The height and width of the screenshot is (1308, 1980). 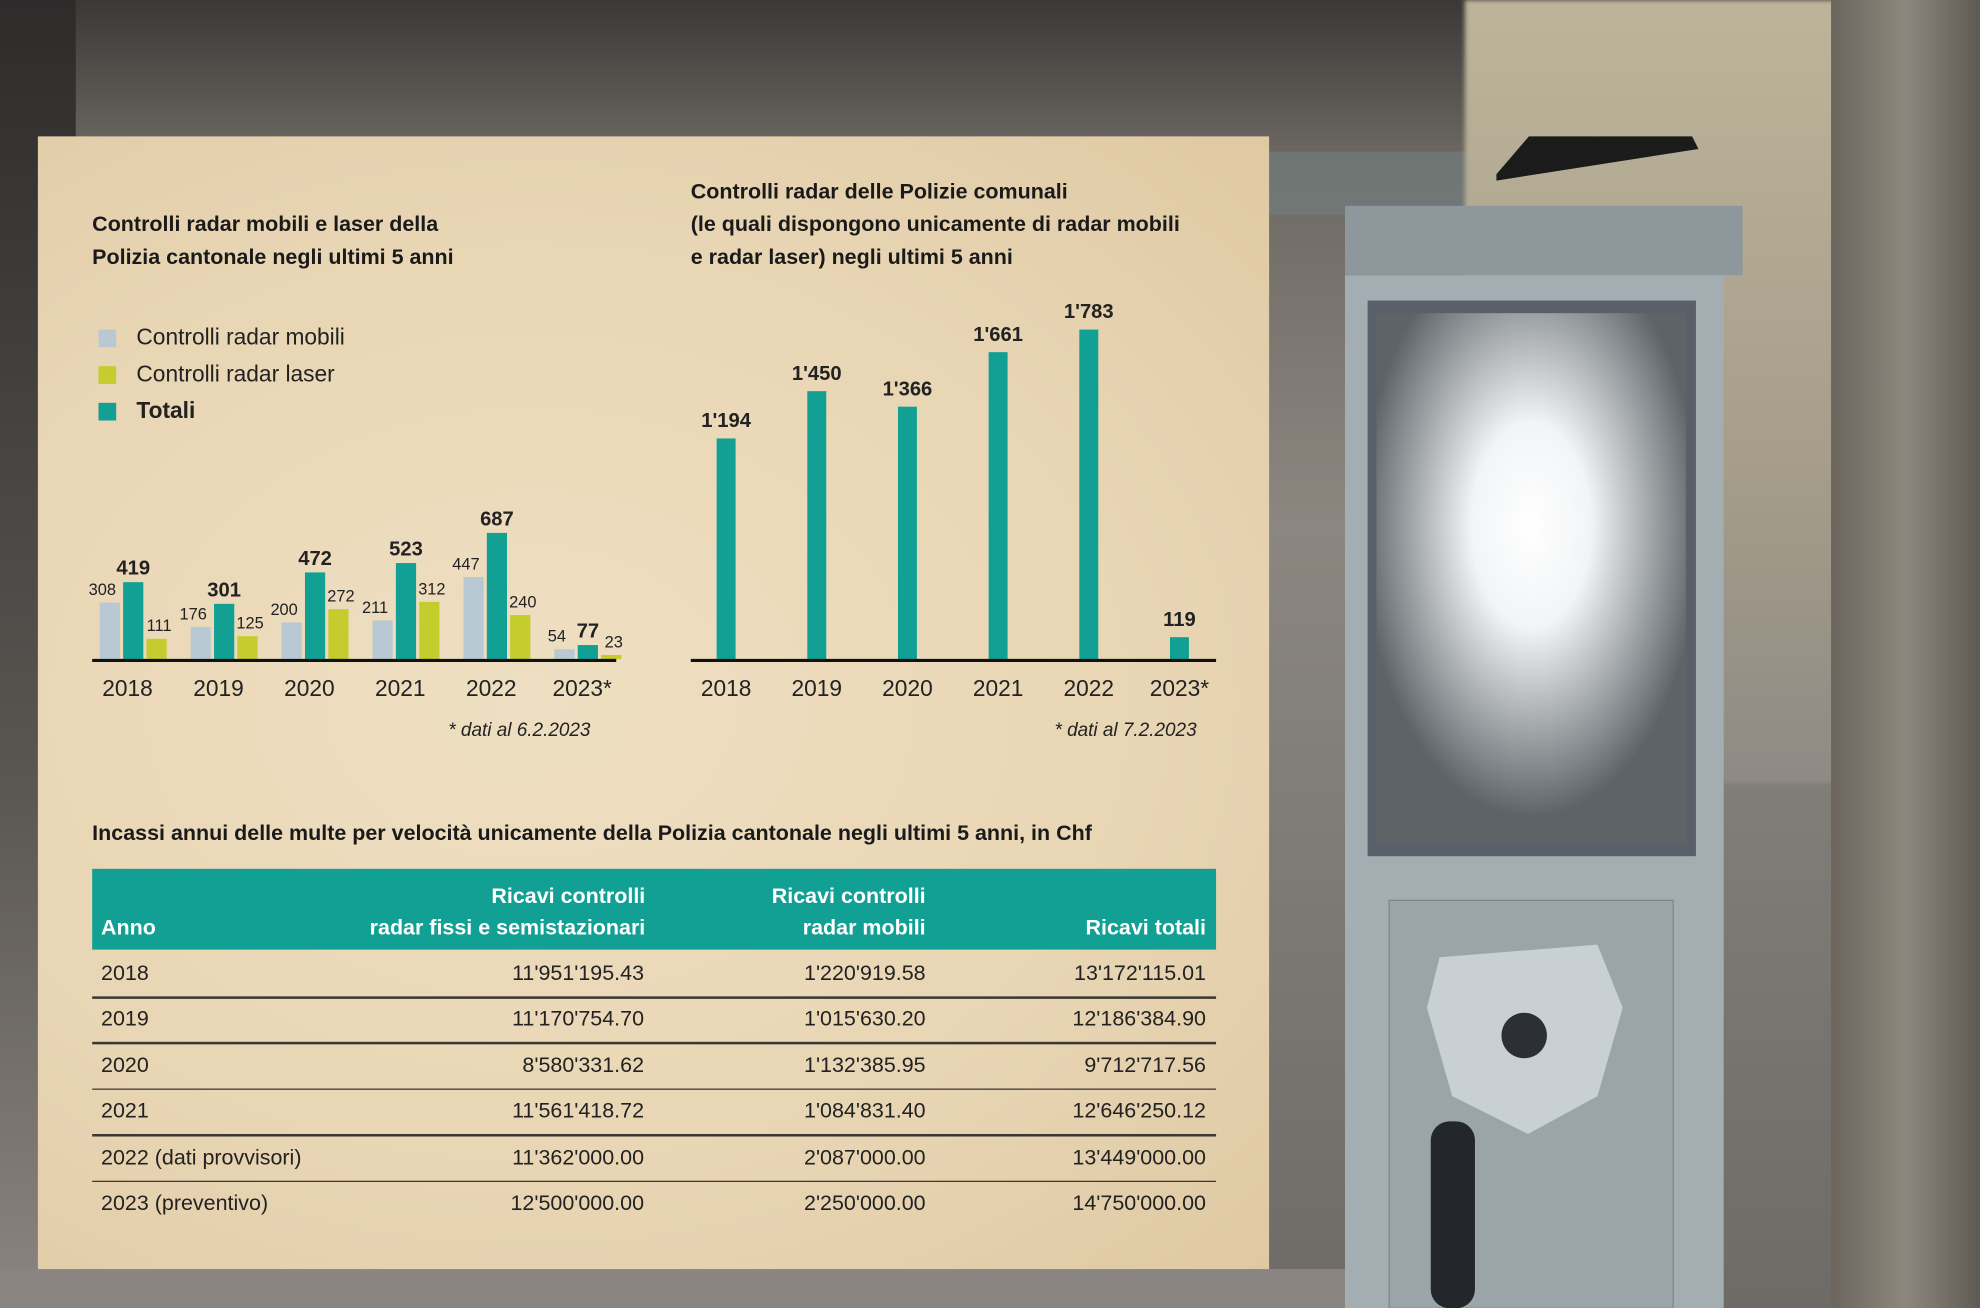 What do you see at coordinates (1139, 1110) in the screenshot?
I see `cell-totali: 12'646'250.12` at bounding box center [1139, 1110].